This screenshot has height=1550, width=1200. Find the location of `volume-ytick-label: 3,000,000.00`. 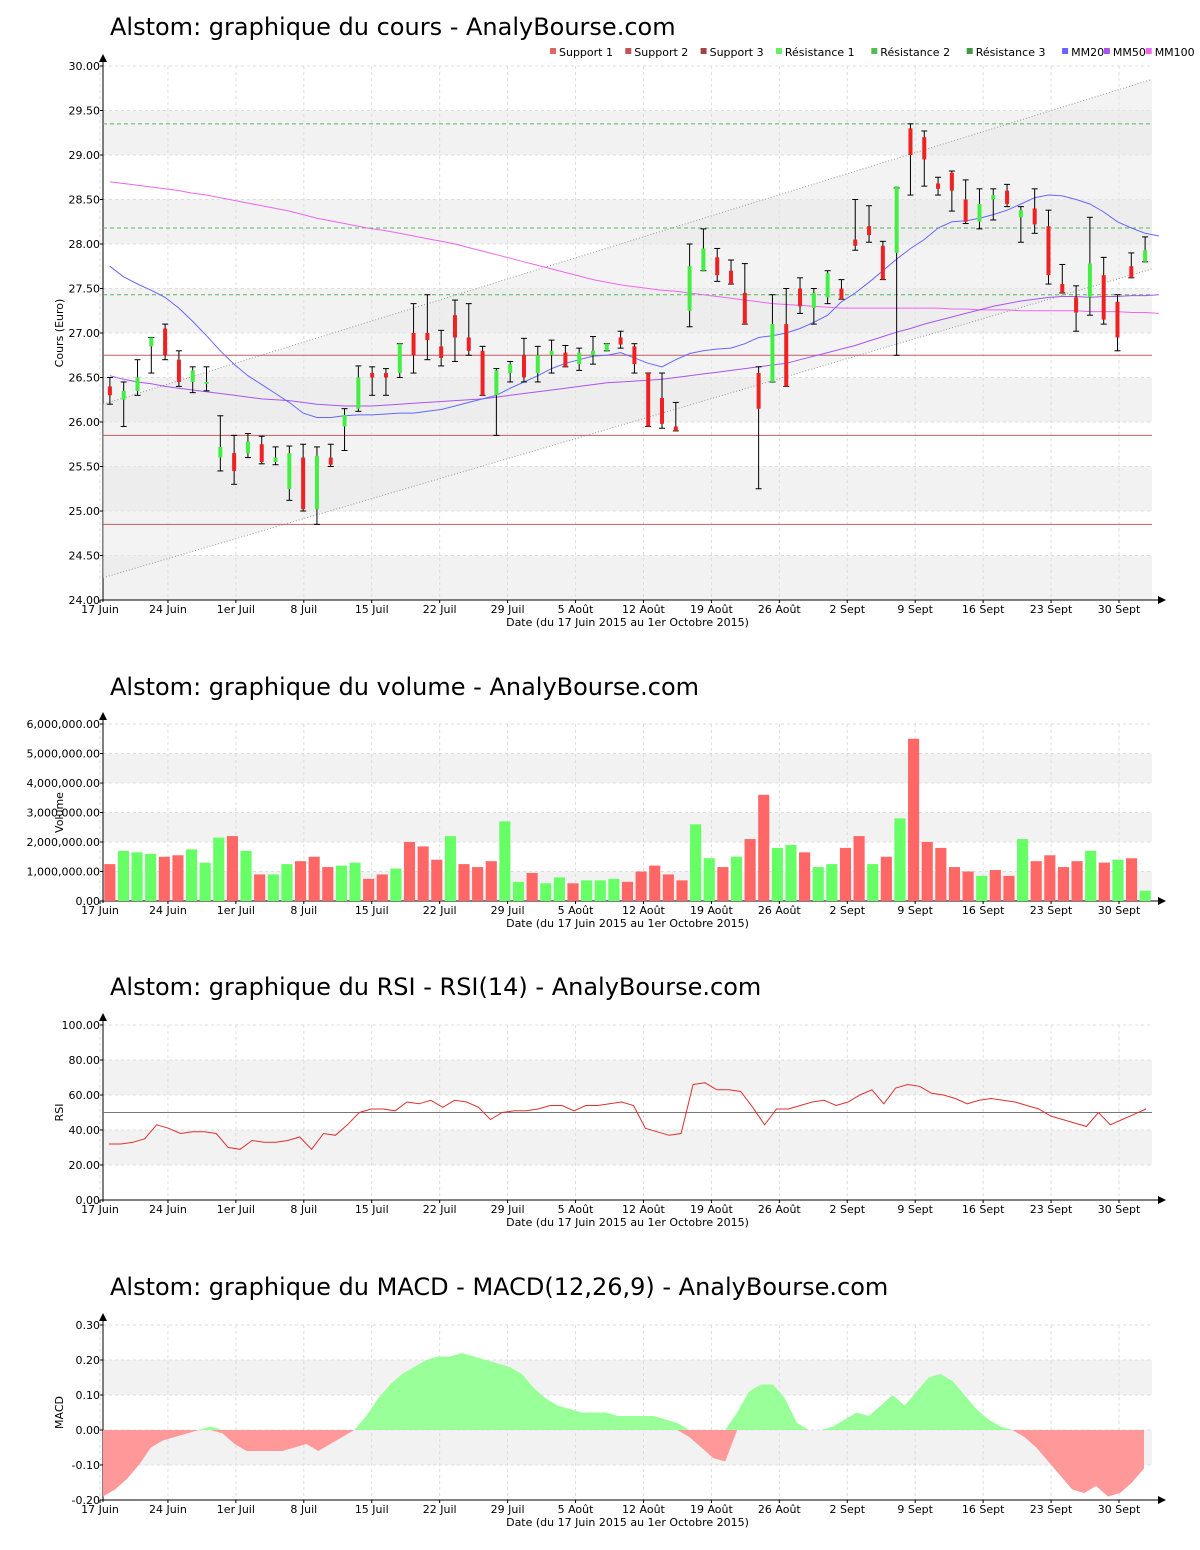

volume-ytick-label: 3,000,000.00 is located at coordinates (63, 813).